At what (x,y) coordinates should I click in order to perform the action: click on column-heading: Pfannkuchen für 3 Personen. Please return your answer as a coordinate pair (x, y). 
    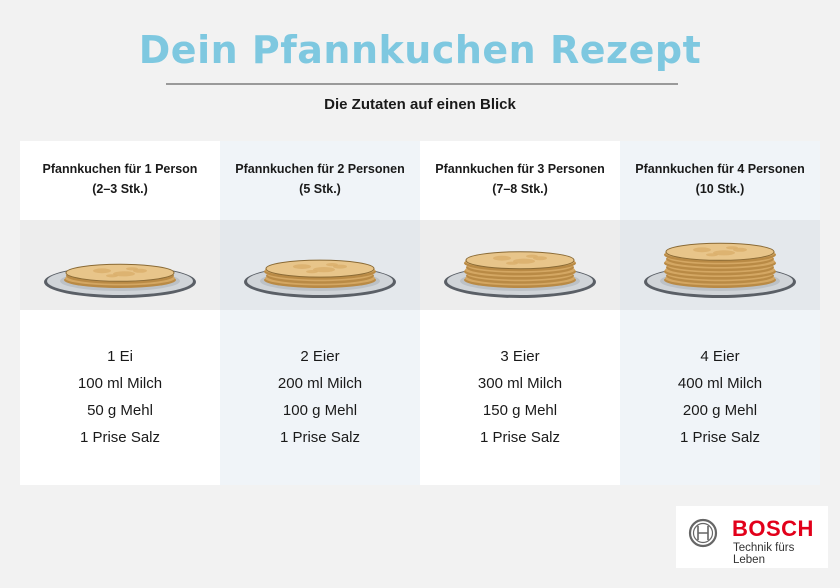
    Looking at the image, I should click on (520, 169).